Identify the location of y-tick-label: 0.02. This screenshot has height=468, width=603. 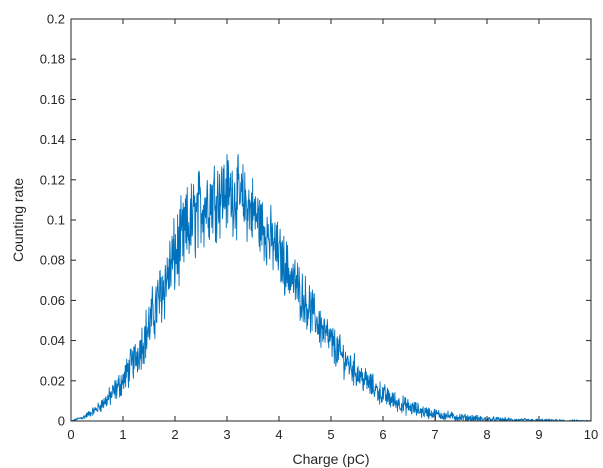
(52, 380).